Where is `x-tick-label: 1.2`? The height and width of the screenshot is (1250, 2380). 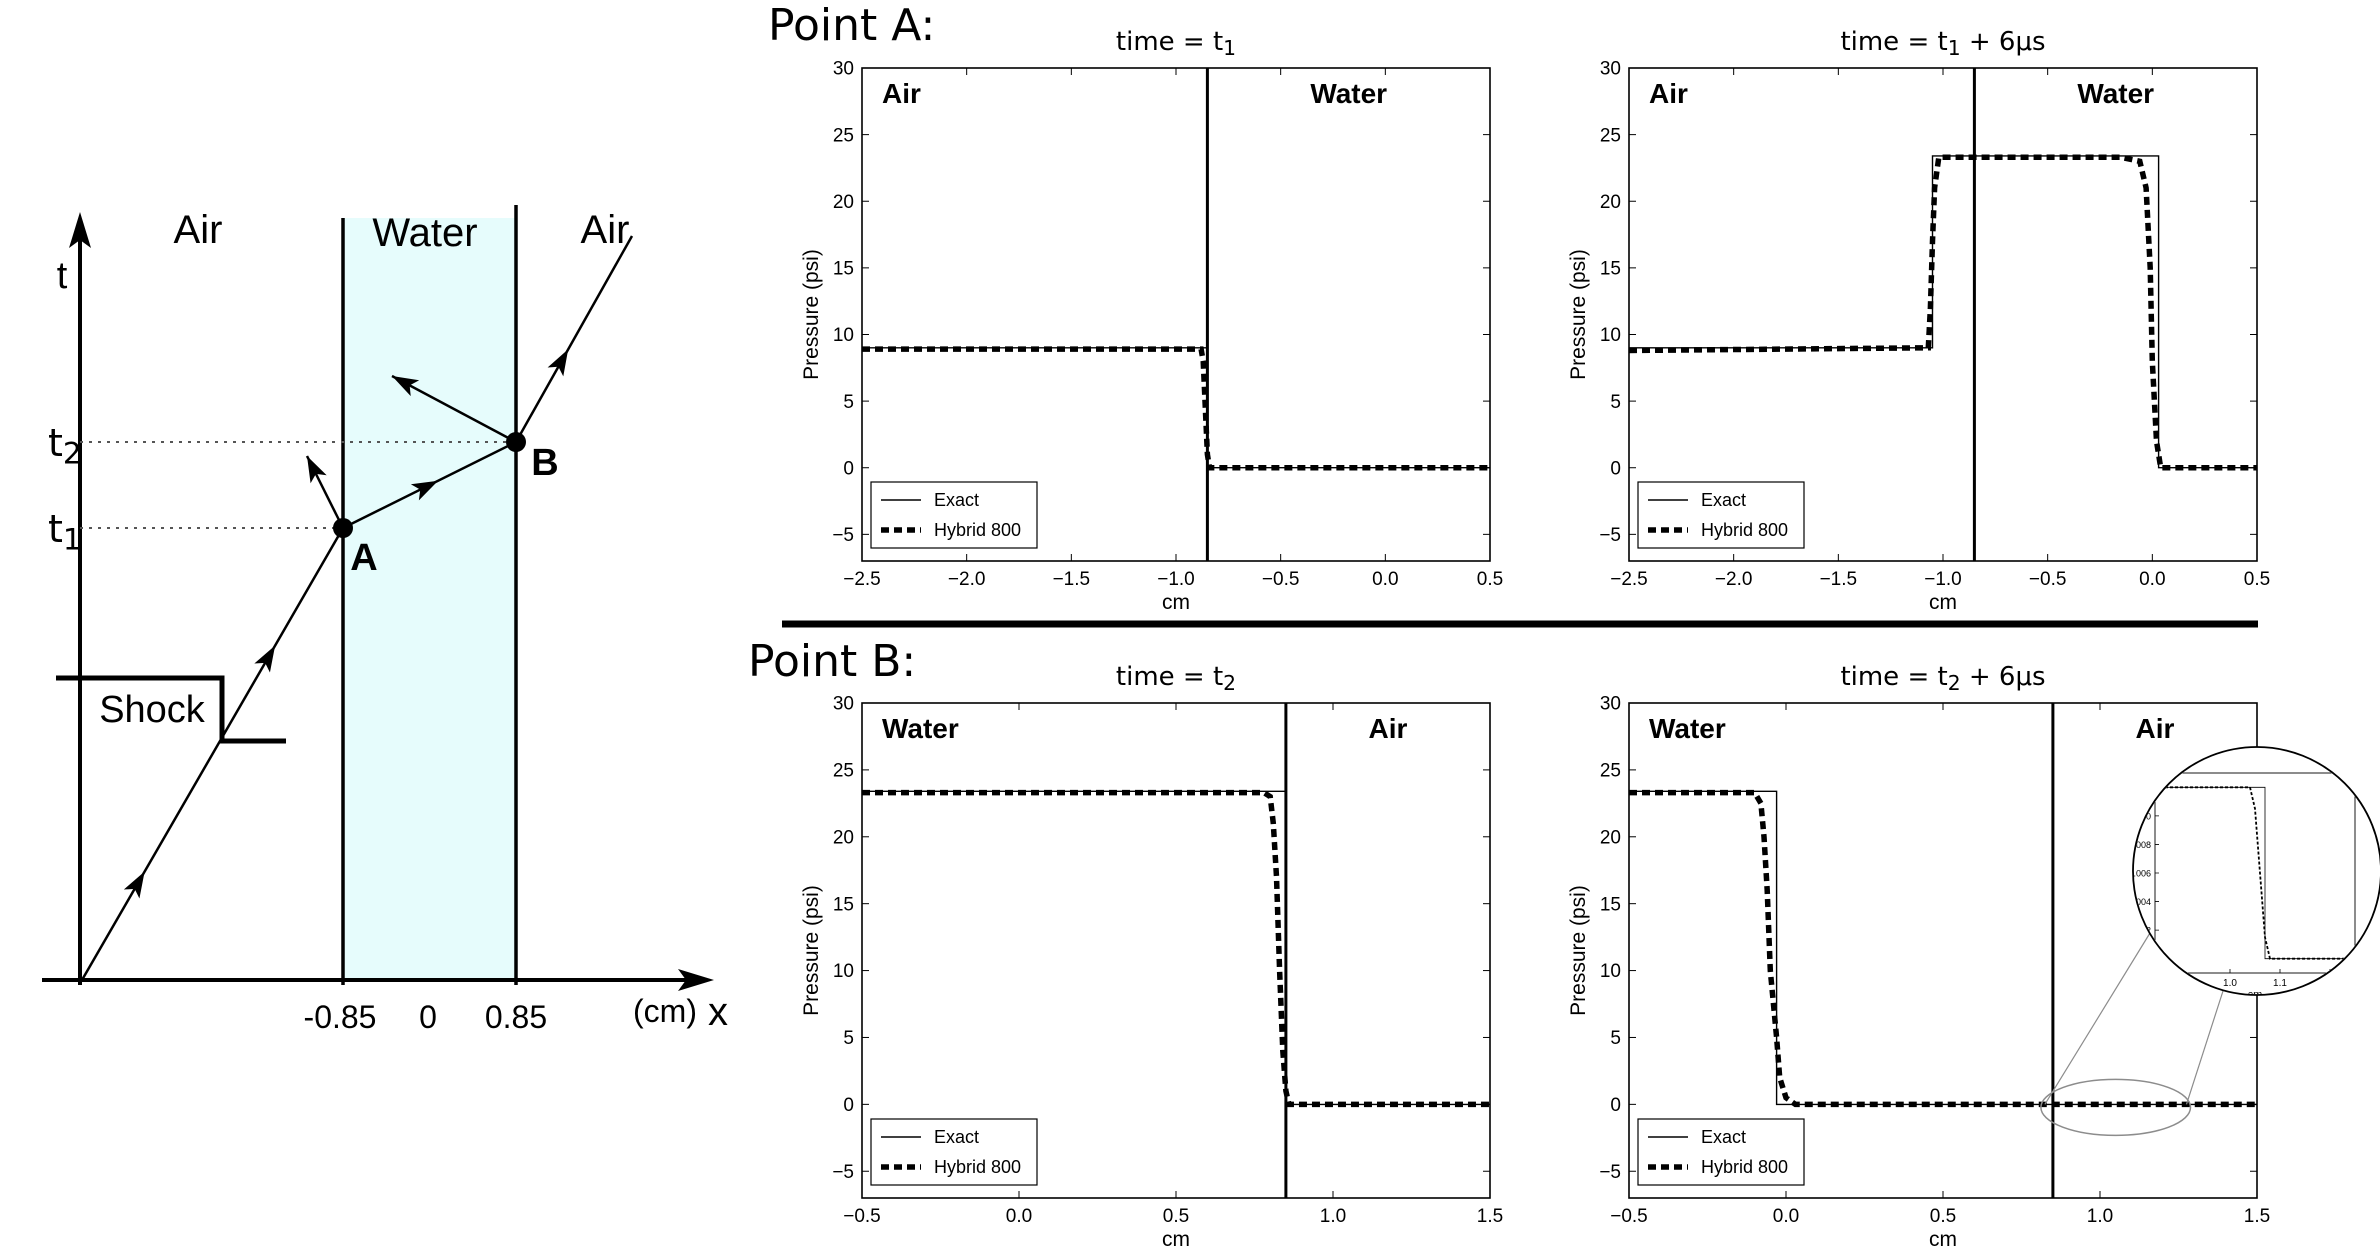 x-tick-label: 1.2 is located at coordinates (2330, 983).